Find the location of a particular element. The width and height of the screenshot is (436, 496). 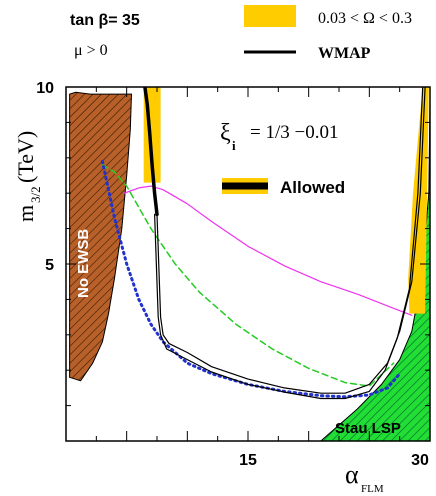

x-axis-label-sub: FLM is located at coordinates (372, 489).